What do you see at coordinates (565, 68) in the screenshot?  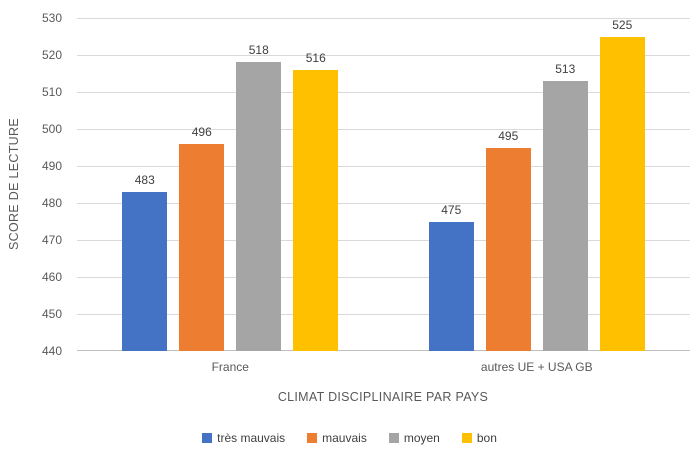 I see `bar-value-label: 513` at bounding box center [565, 68].